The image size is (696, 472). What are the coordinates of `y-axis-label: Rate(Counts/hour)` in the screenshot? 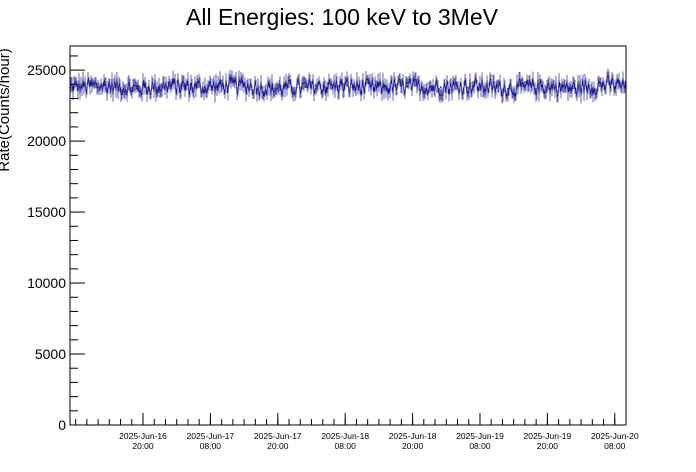 It's located at (6, 109).